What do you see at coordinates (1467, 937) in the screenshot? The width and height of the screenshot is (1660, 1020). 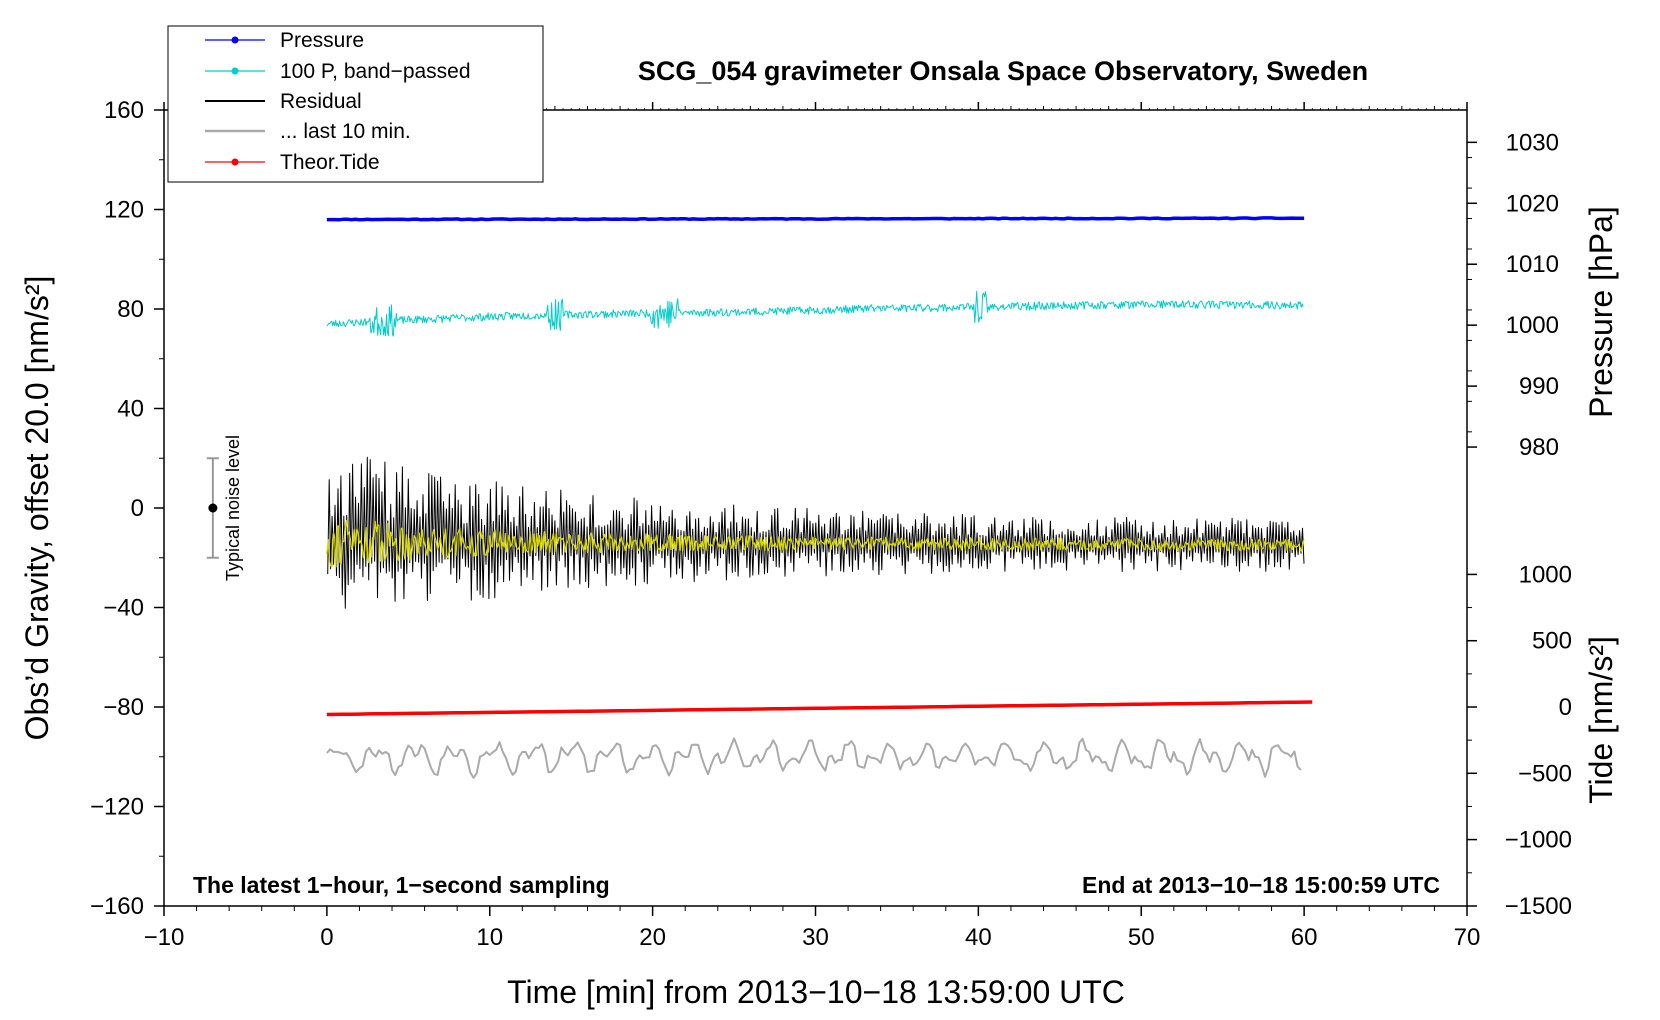 I see `x-tick-label: 70` at bounding box center [1467, 937].